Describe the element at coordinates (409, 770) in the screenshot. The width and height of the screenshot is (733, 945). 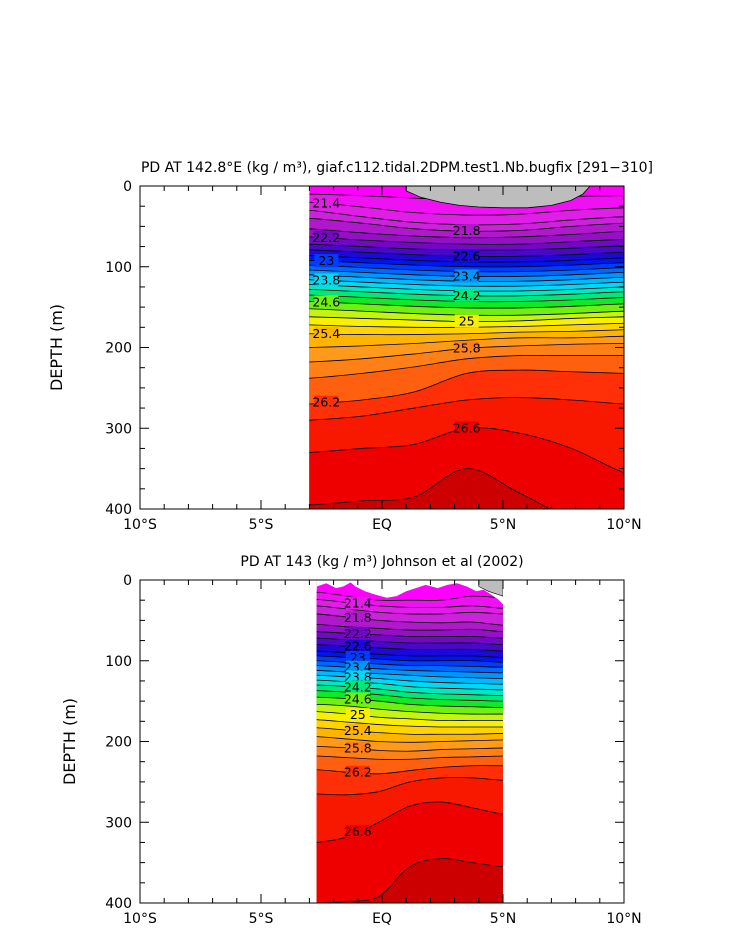
I see `contour-line-26.2` at that location.